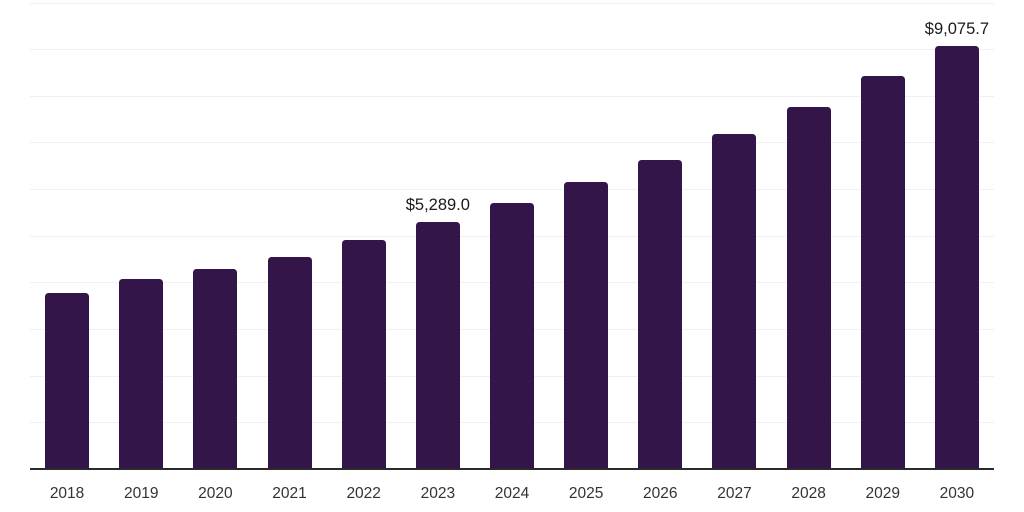  What do you see at coordinates (808, 493) in the screenshot?
I see `x-axis-tick-label: 2028` at bounding box center [808, 493].